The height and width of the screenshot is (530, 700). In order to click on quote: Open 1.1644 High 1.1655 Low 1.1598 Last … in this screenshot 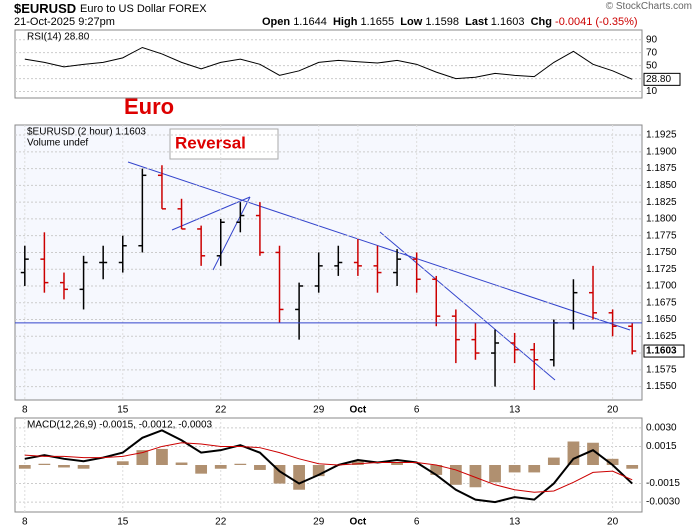, I will do `click(450, 22)`.